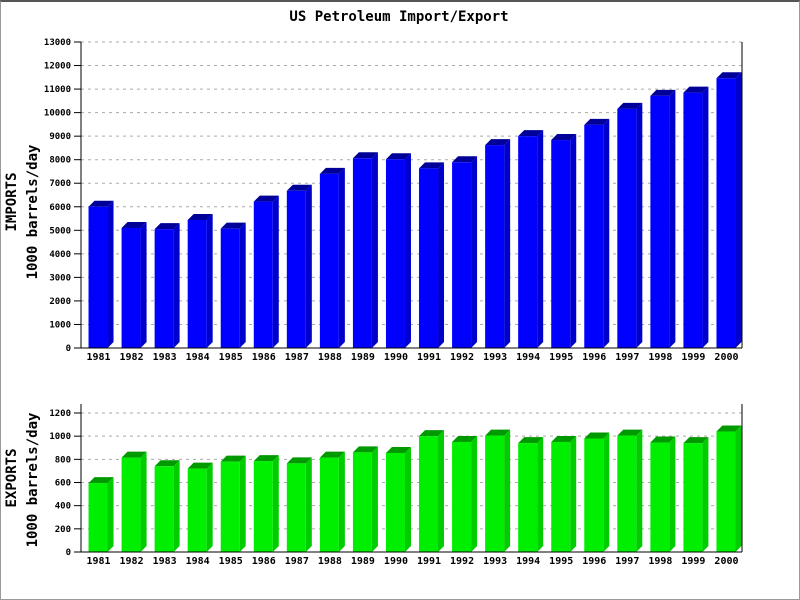  What do you see at coordinates (33, 479) in the screenshot?
I see `exports-ylabel-units: 1000 barrels/day` at bounding box center [33, 479].